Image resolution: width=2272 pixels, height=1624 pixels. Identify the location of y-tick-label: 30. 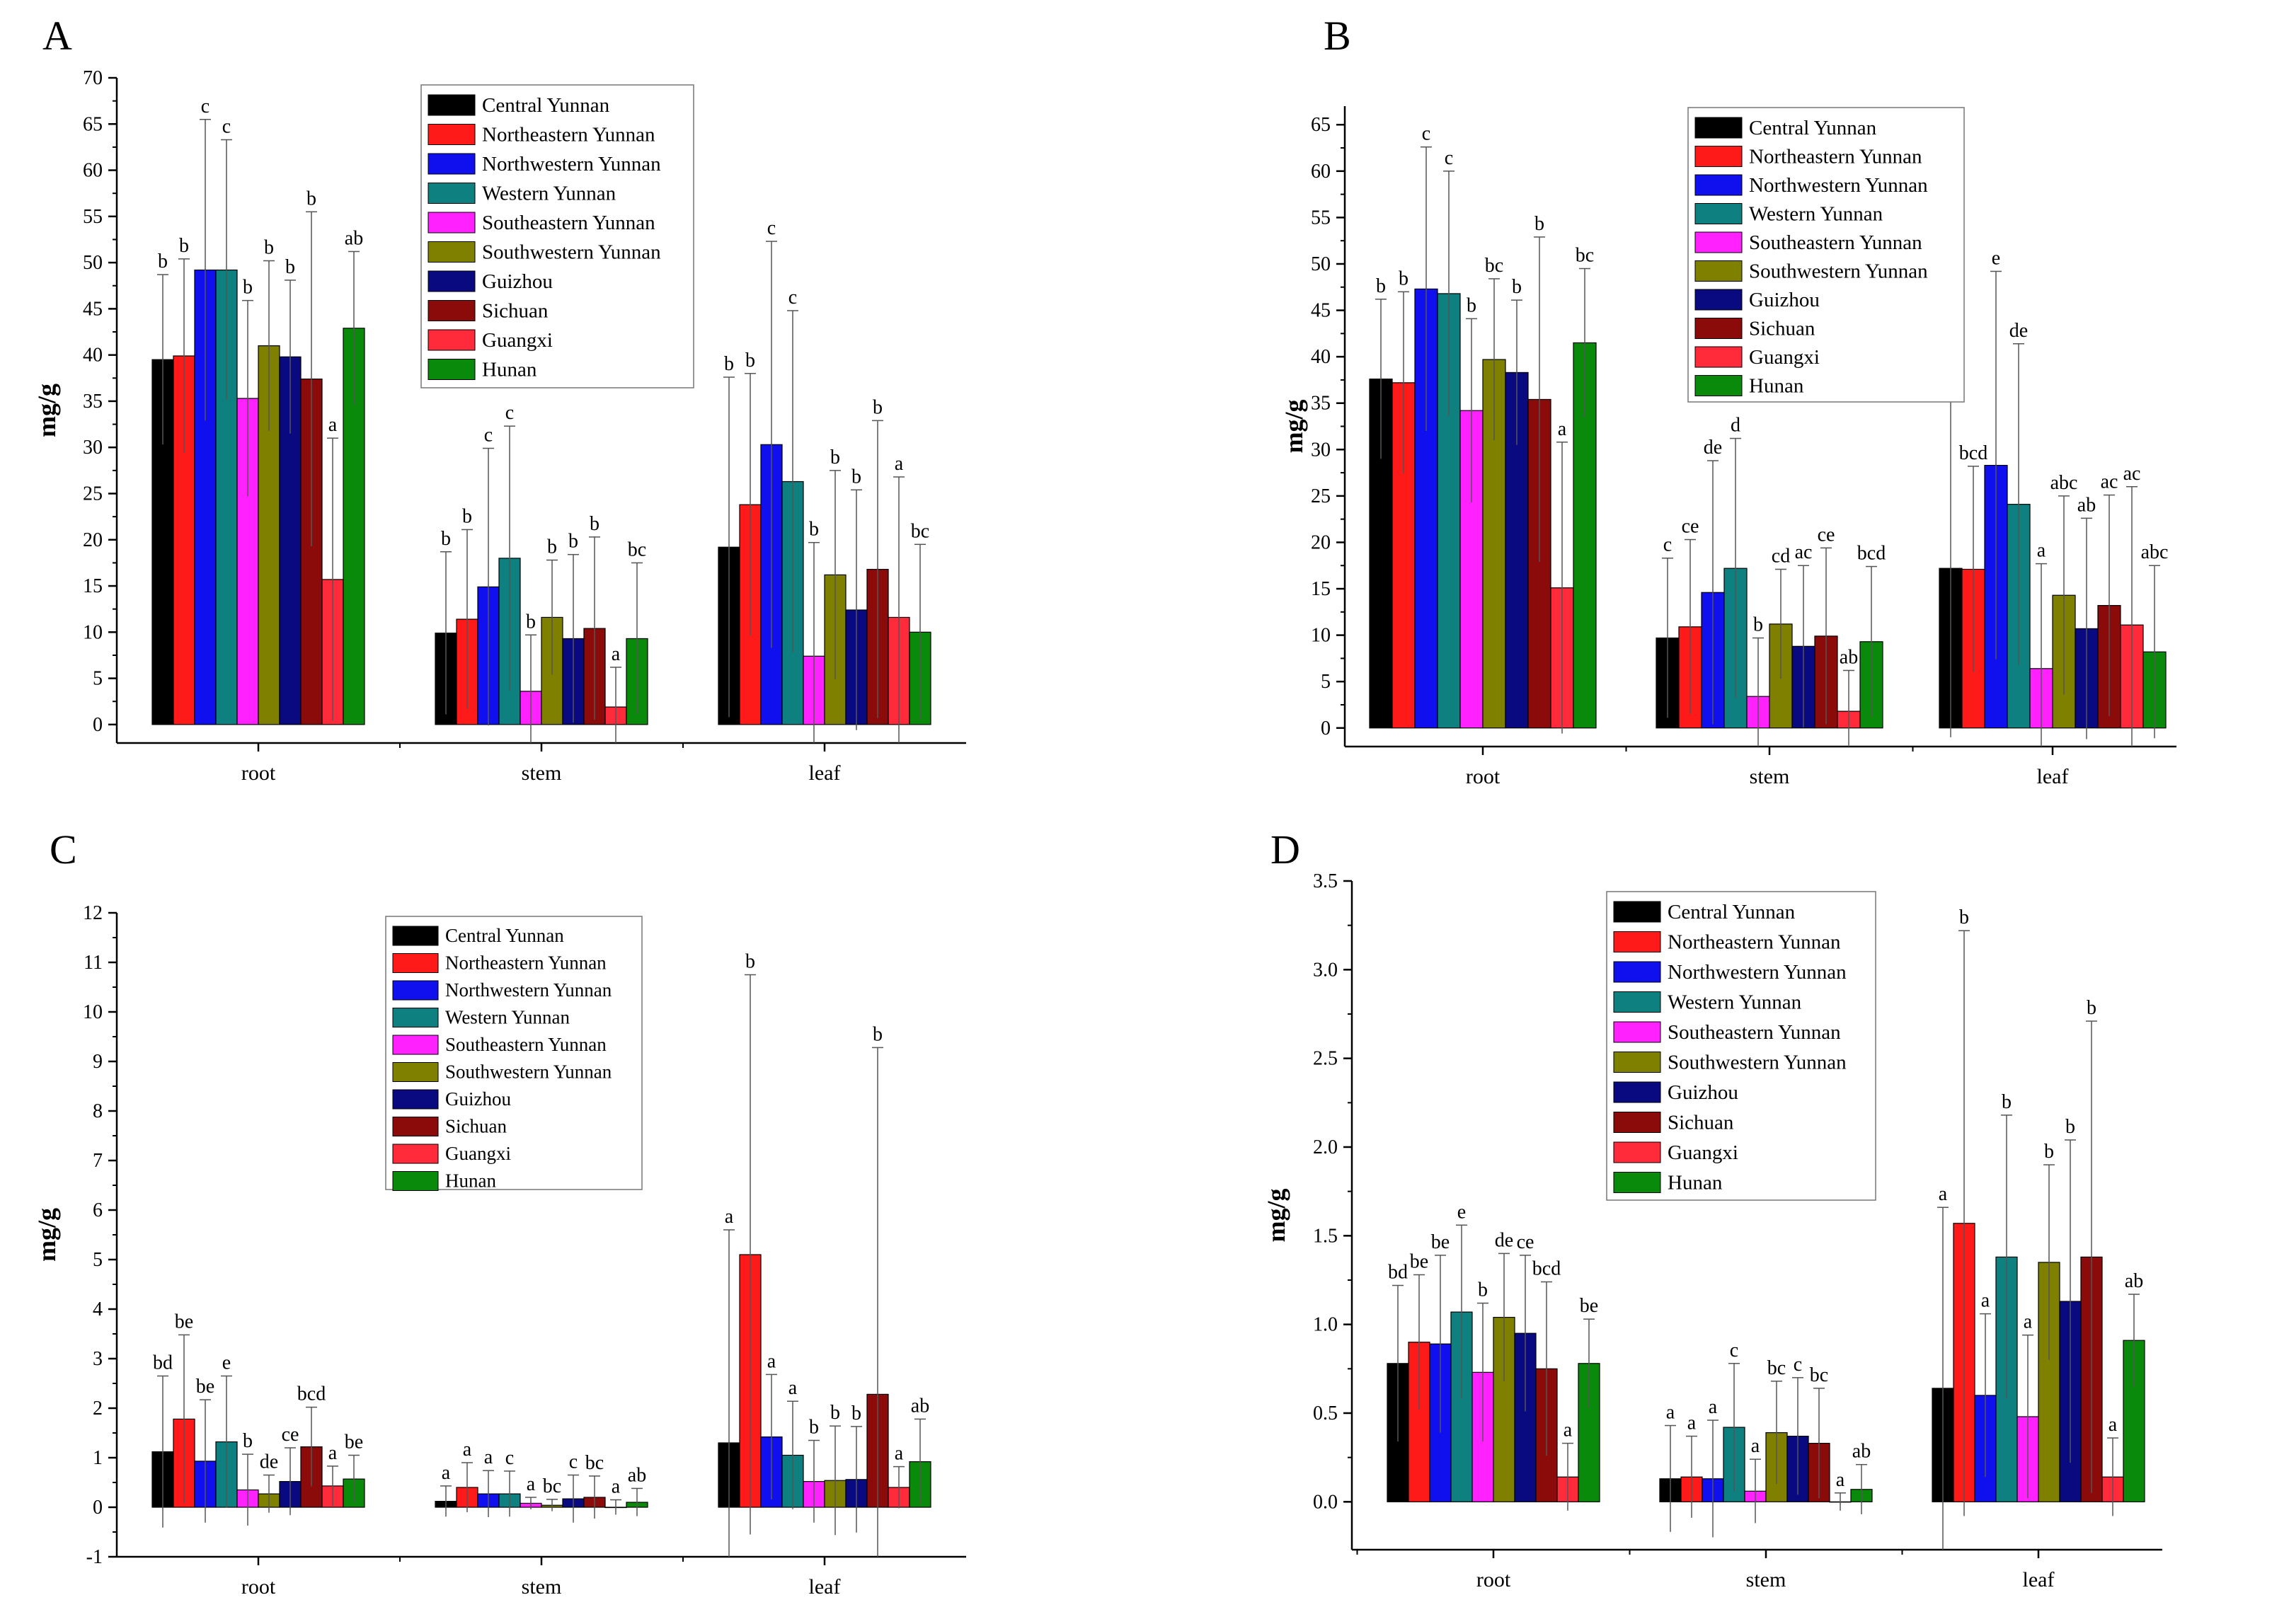
(1321, 450).